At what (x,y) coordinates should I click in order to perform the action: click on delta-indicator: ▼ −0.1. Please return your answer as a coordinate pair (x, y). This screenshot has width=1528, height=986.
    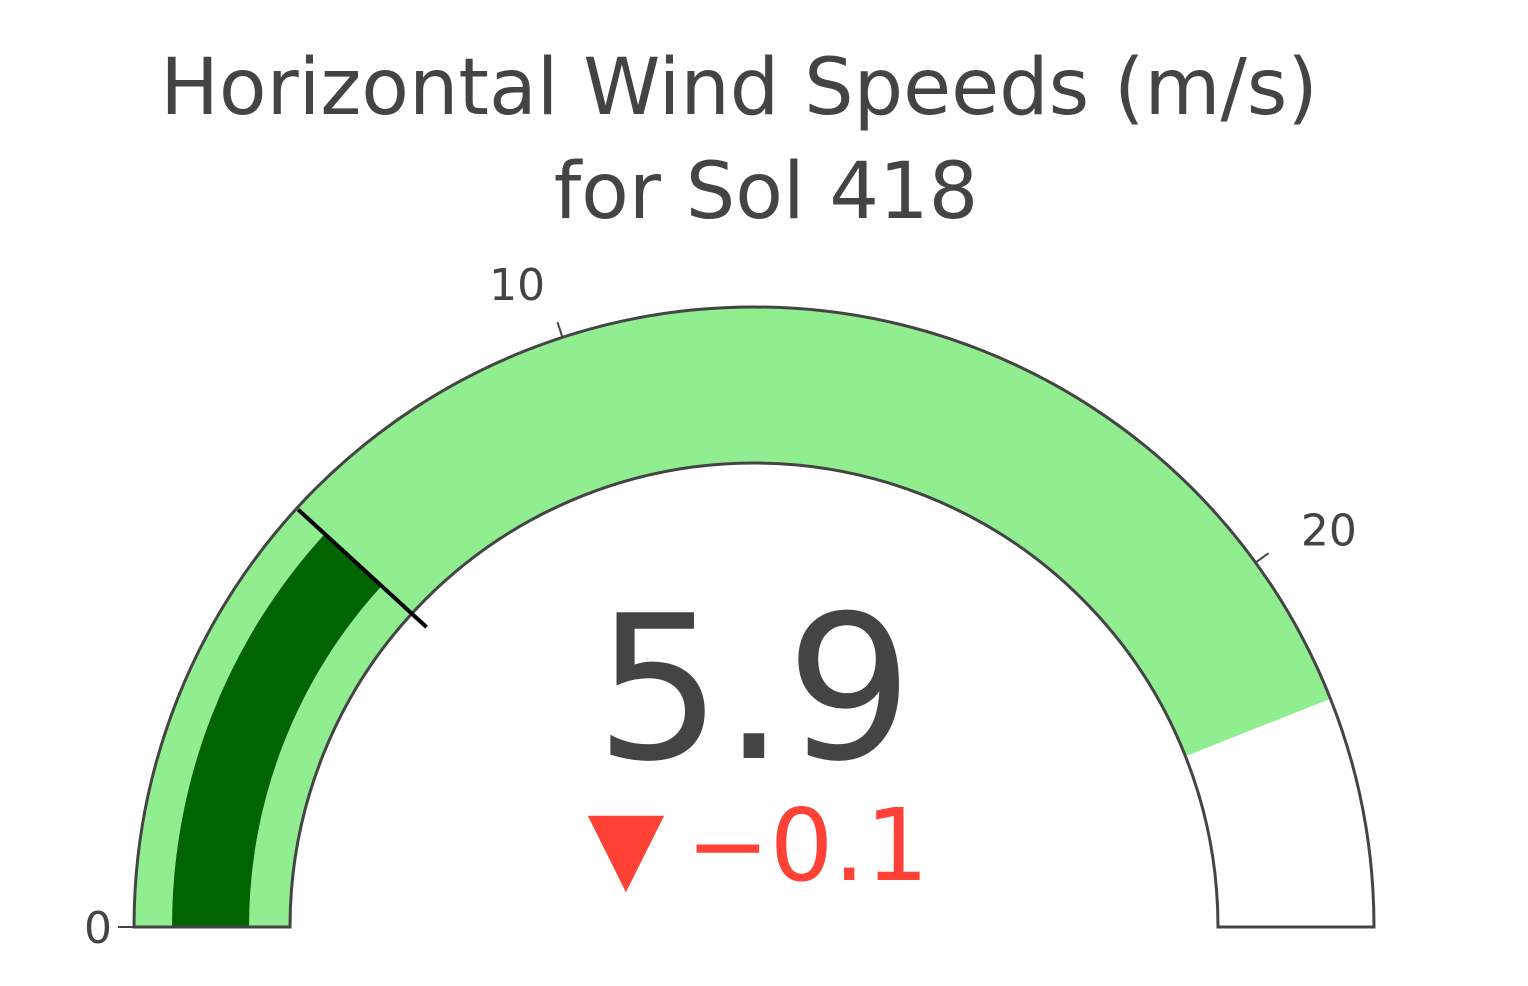
    Looking at the image, I should click on (758, 845).